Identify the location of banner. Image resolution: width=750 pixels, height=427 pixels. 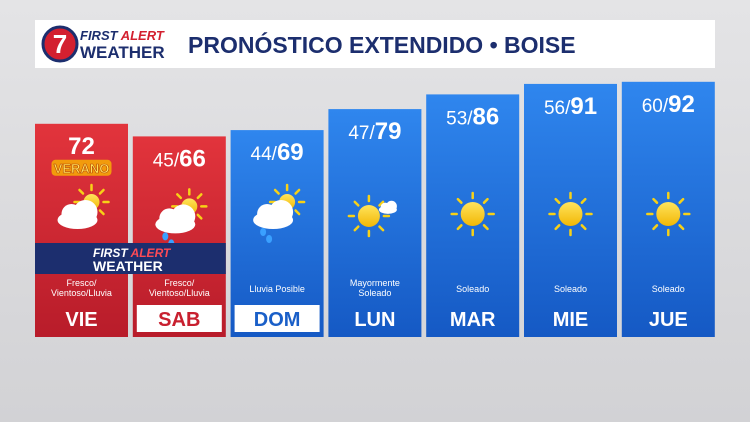
(130, 258).